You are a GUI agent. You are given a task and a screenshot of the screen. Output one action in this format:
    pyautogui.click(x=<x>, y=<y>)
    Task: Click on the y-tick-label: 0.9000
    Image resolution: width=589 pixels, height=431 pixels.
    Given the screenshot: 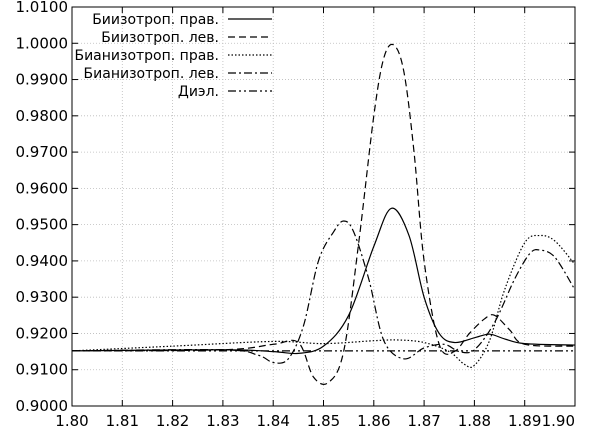 What is the action you would take?
    pyautogui.click(x=42, y=406)
    